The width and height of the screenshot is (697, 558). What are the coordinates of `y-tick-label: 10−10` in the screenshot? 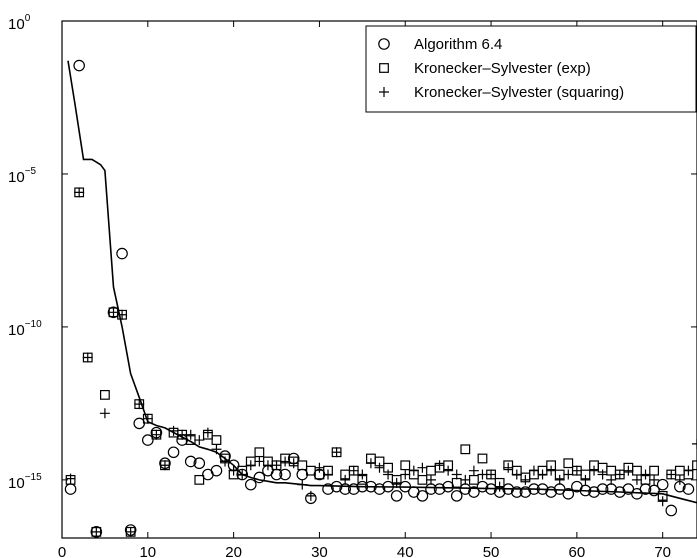 It's located at (25, 329).